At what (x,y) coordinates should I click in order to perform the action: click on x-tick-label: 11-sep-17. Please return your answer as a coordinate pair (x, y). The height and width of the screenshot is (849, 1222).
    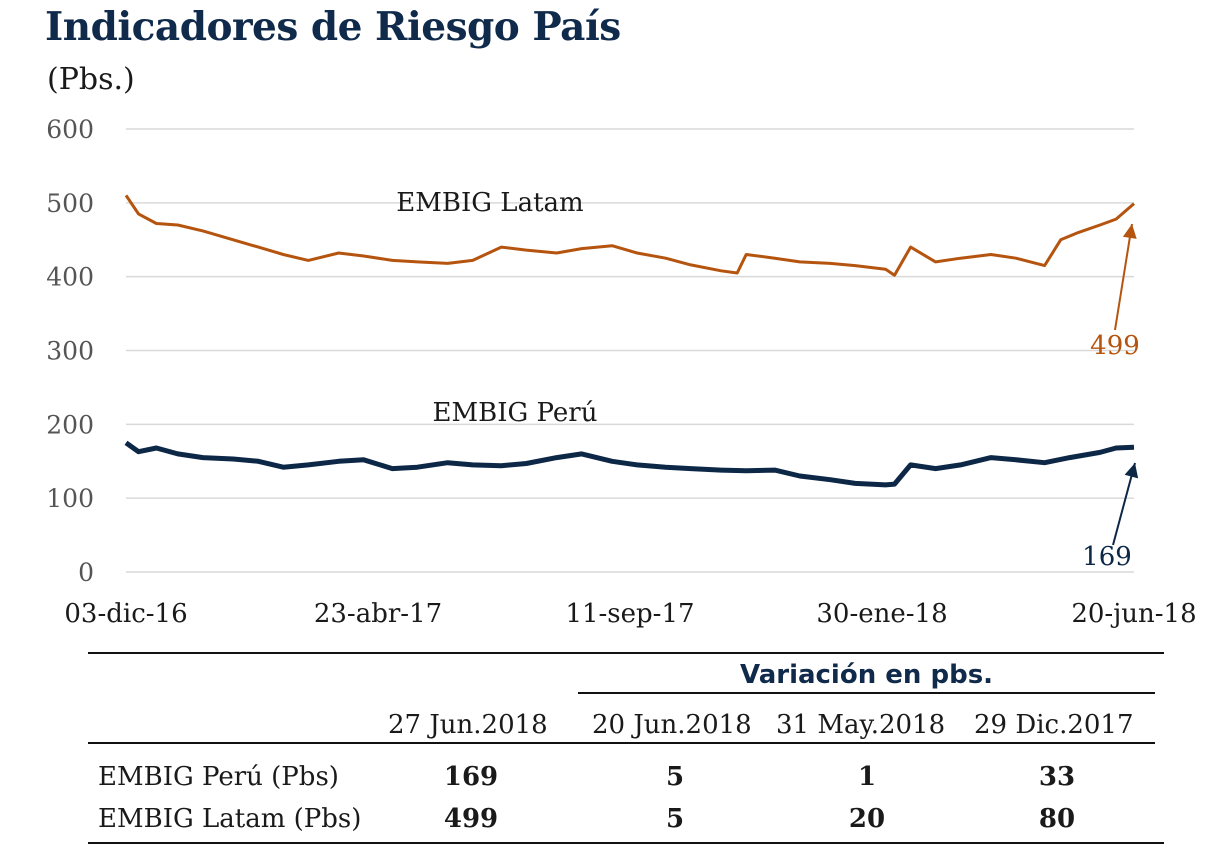
    Looking at the image, I should click on (629, 614).